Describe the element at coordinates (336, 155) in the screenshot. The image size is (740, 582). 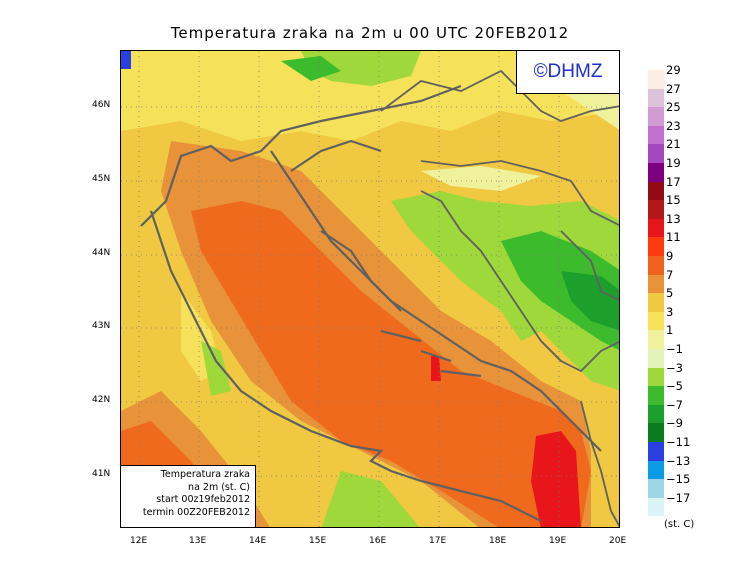
I see `istria-outline` at that location.